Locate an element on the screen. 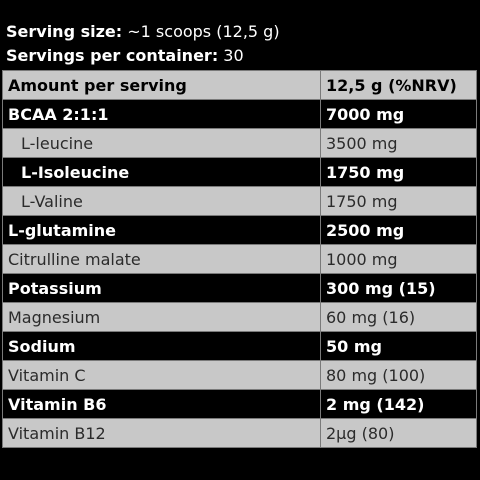 The height and width of the screenshot is (480, 480). servings-per-container-line: Servings per container: 30 is located at coordinates (125, 56).